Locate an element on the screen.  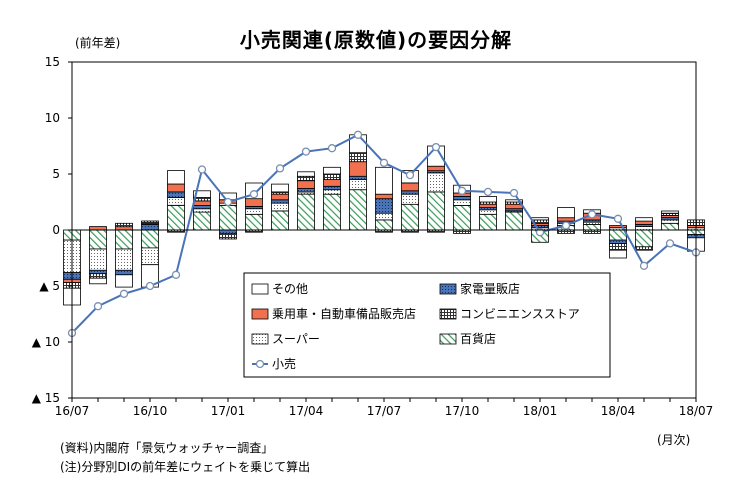
bar-スーパー-17/09 is located at coordinates (436, 182).